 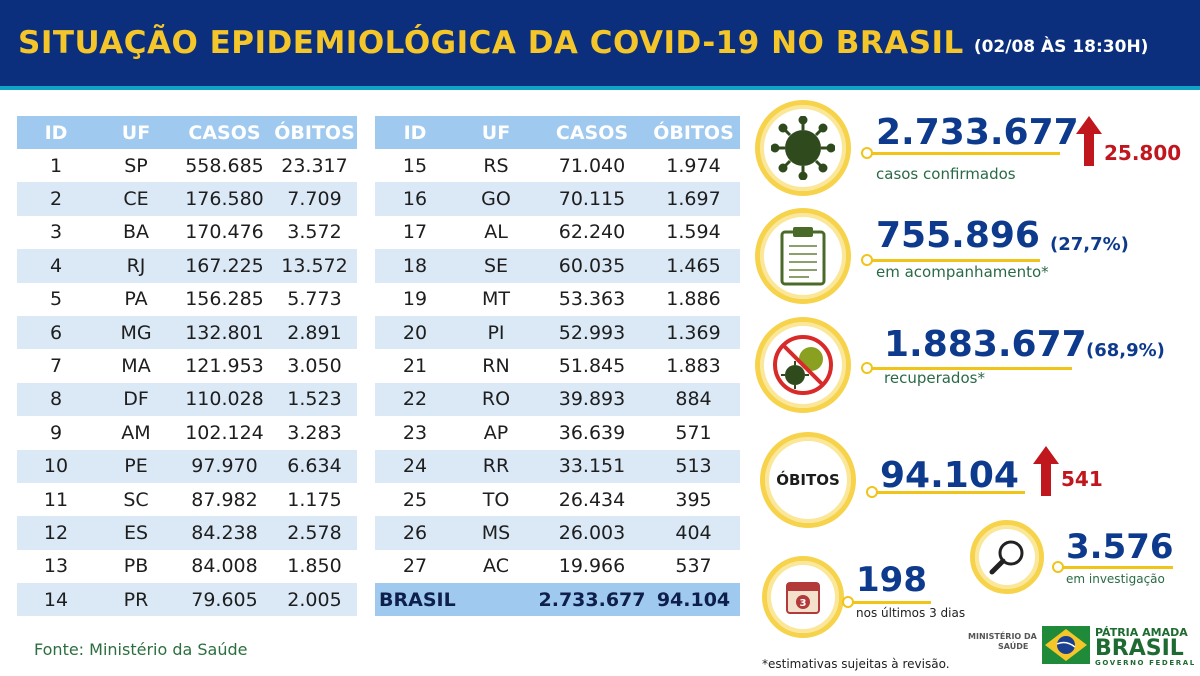 What do you see at coordinates (496, 266) in the screenshot?
I see `cell-uf: SE` at bounding box center [496, 266].